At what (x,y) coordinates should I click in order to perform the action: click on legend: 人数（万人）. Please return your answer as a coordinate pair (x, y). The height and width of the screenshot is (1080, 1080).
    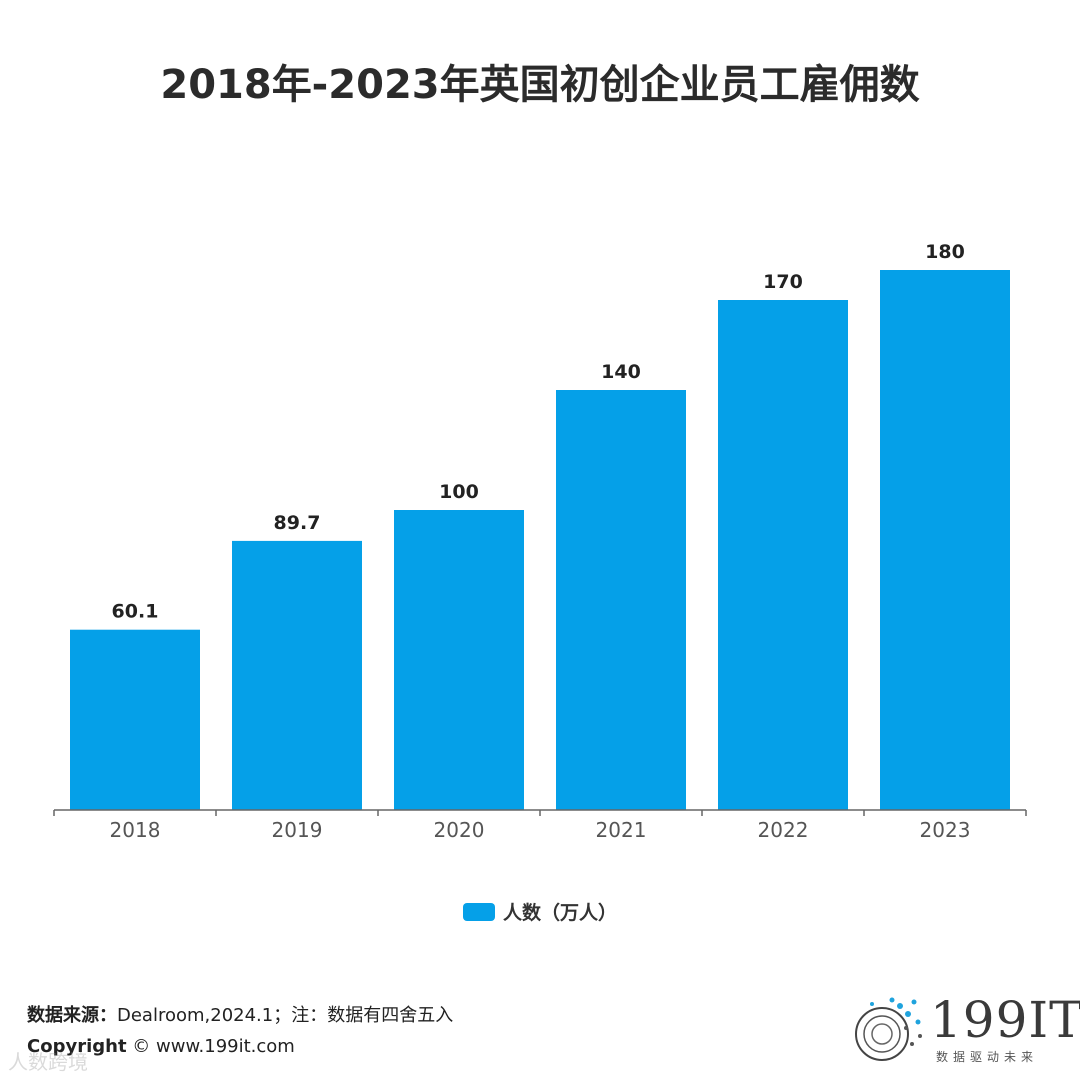
    Looking at the image, I should click on (540, 911).